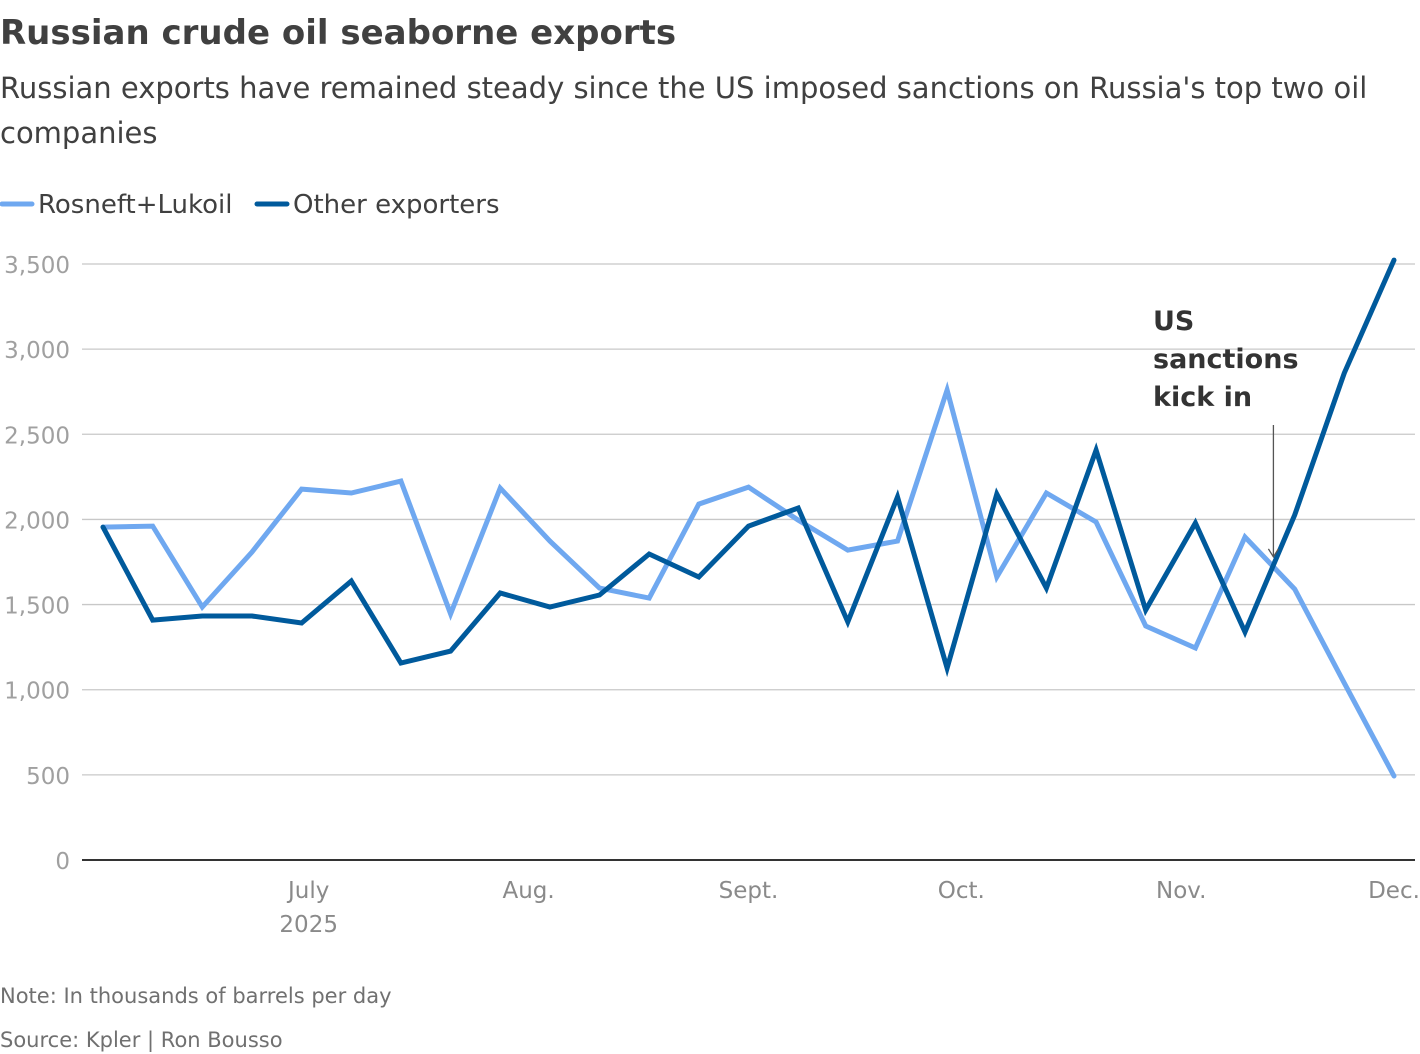 The image size is (1420, 1054). I want to click on y-tick-label: 1,000, so click(37, 692).